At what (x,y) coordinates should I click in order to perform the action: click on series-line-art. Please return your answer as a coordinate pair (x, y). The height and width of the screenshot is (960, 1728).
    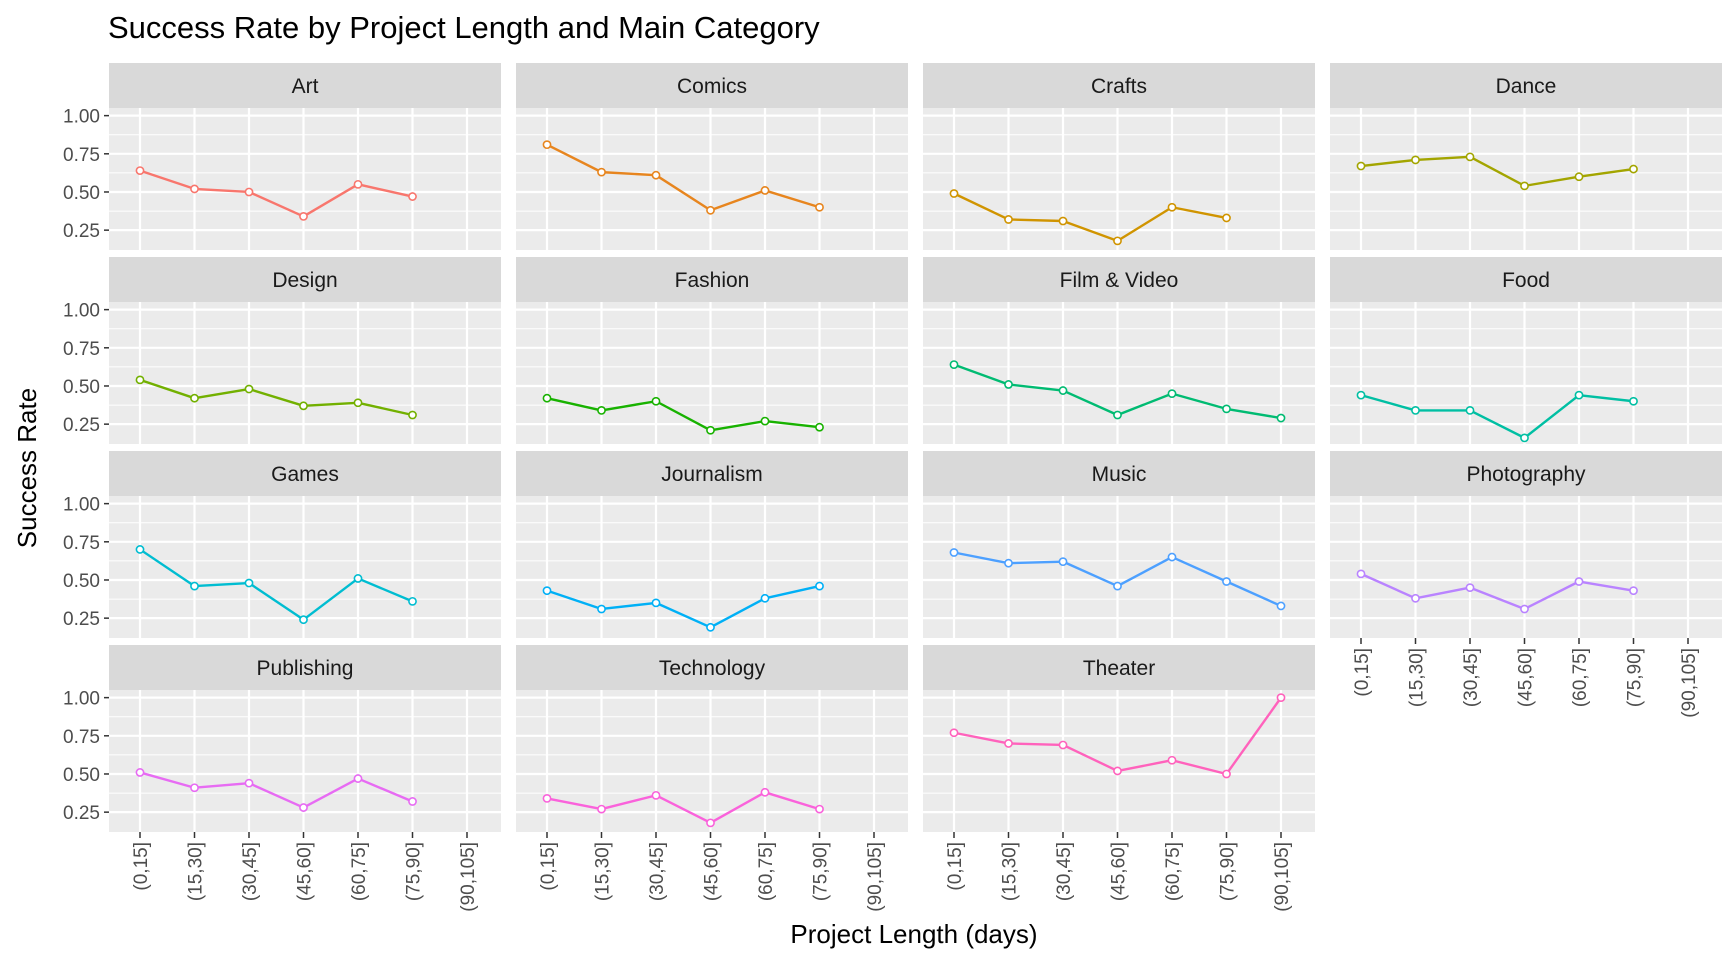
    Looking at the image, I should click on (276, 193).